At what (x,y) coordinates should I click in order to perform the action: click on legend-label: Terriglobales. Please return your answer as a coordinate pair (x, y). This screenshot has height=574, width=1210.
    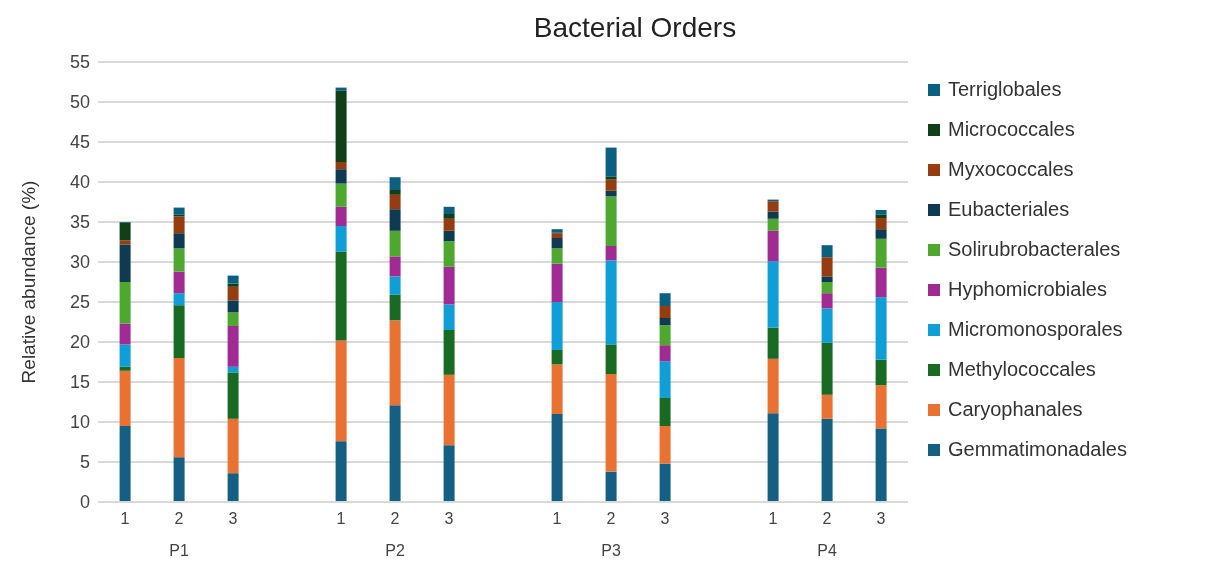
    Looking at the image, I should click on (1005, 89).